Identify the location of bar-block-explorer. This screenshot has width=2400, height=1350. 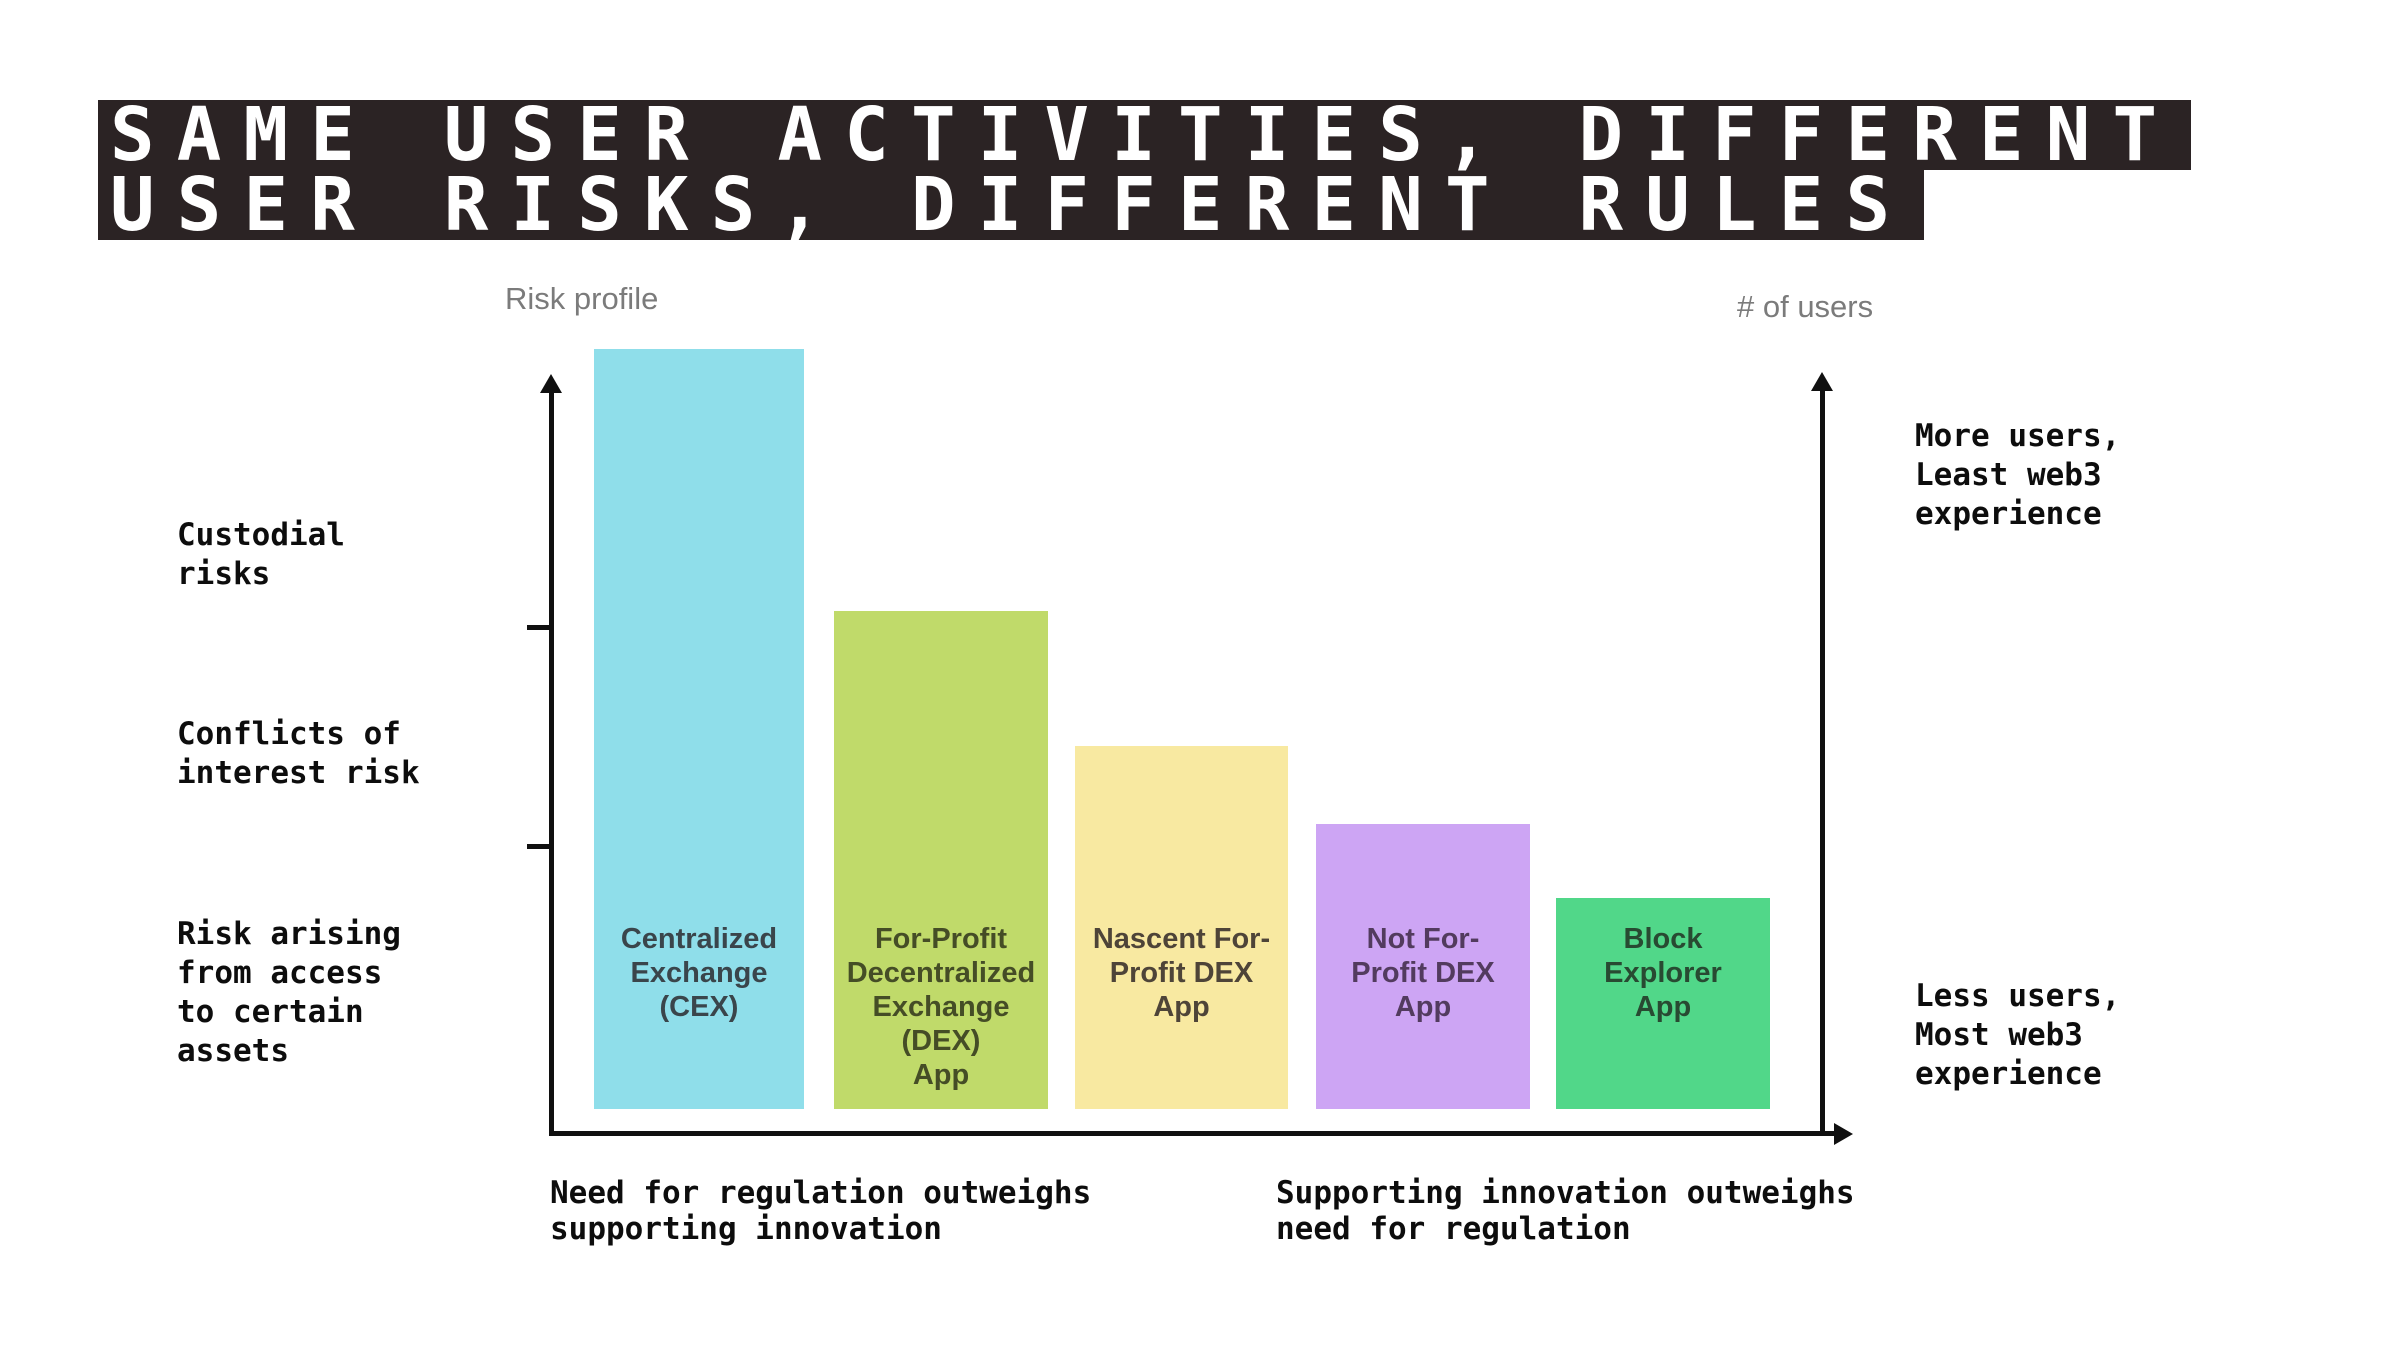
(1663, 1003).